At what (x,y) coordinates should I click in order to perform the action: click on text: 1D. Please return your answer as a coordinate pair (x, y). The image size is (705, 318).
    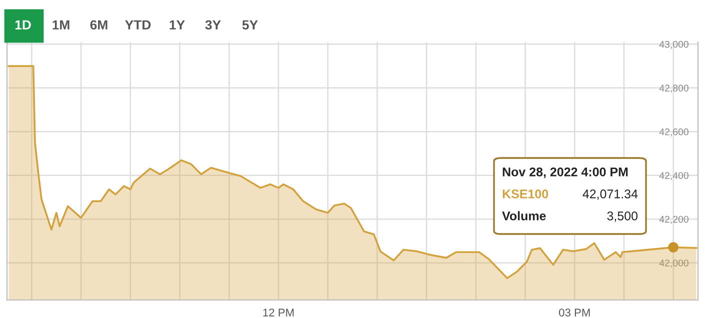
    Looking at the image, I should click on (23, 25).